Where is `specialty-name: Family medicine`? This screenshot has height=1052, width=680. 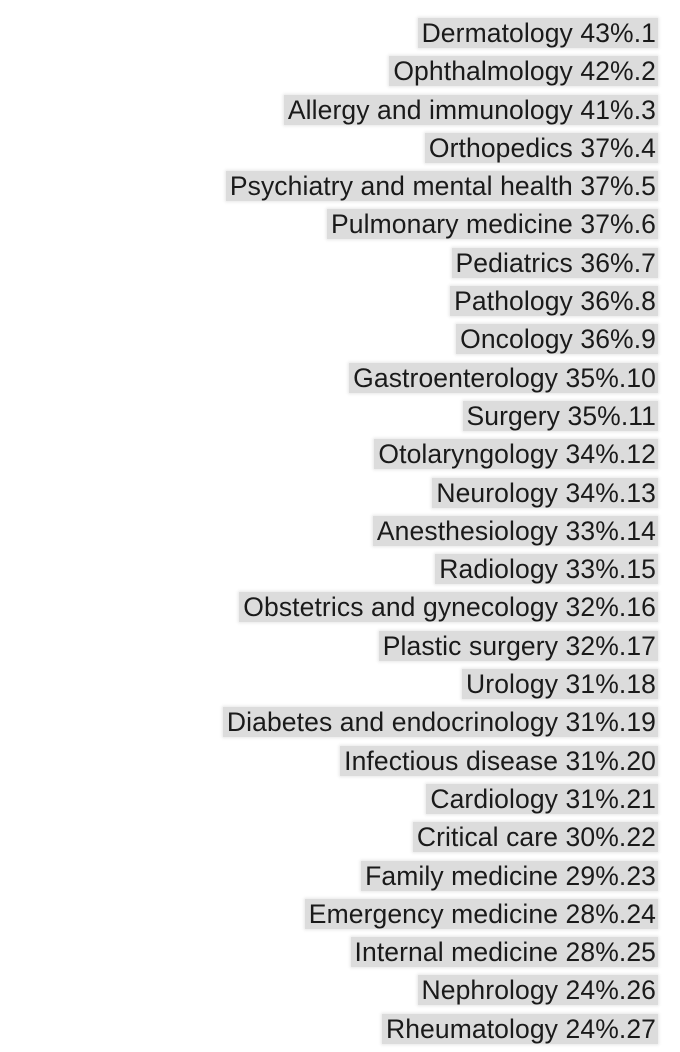
specialty-name: Family medicine is located at coordinates (462, 875).